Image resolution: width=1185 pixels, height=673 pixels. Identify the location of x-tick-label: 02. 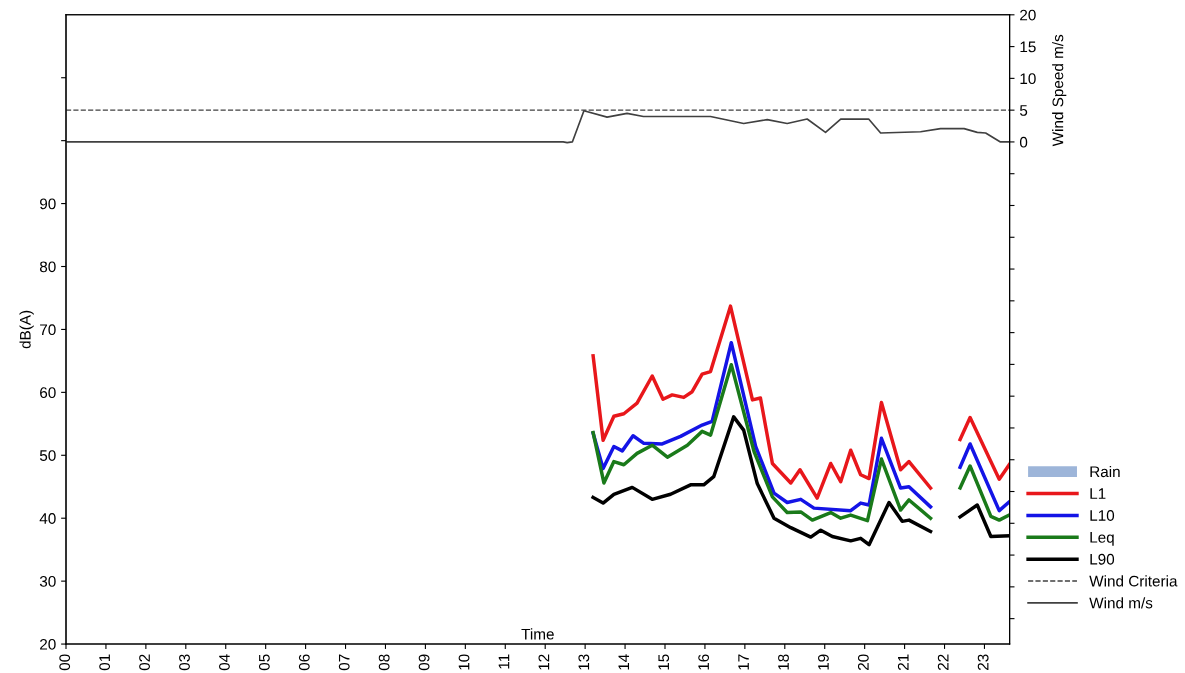
(144, 662).